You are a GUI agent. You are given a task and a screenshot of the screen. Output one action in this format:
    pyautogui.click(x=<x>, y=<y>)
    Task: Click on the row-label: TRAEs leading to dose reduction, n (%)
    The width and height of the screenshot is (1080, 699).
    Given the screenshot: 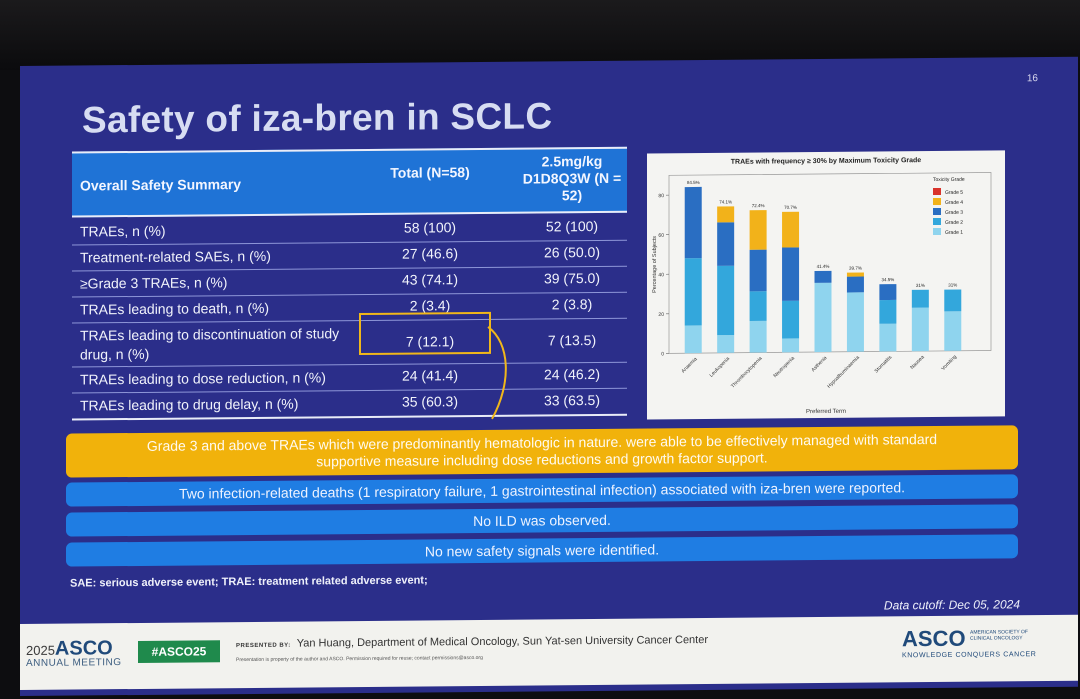 What is the action you would take?
    pyautogui.click(x=203, y=378)
    